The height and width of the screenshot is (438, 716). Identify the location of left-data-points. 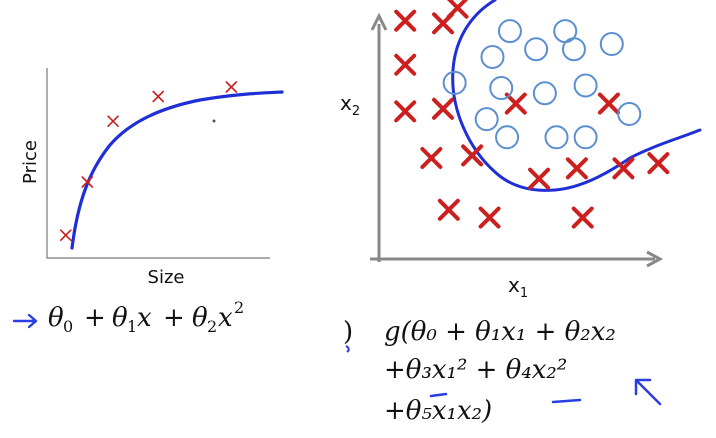
(148, 161).